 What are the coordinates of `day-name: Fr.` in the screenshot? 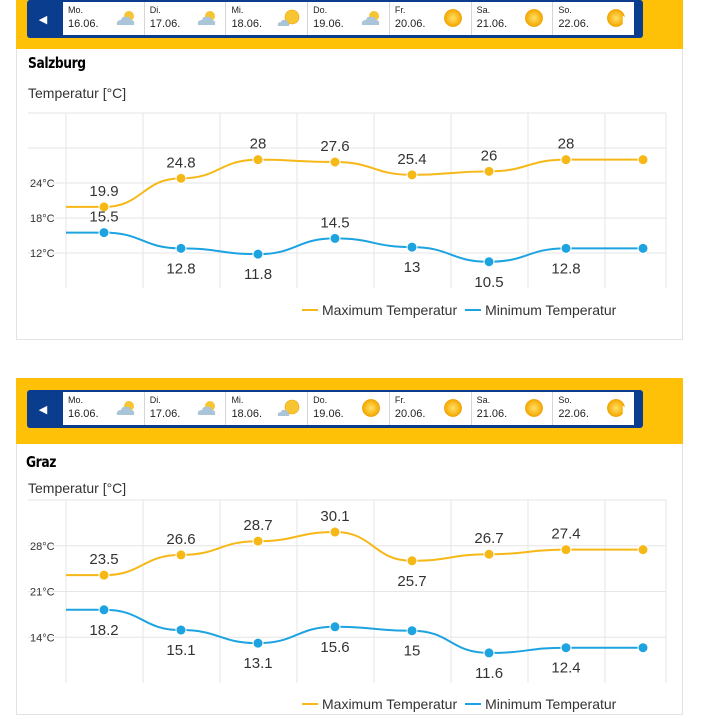 It's located at (400, 10).